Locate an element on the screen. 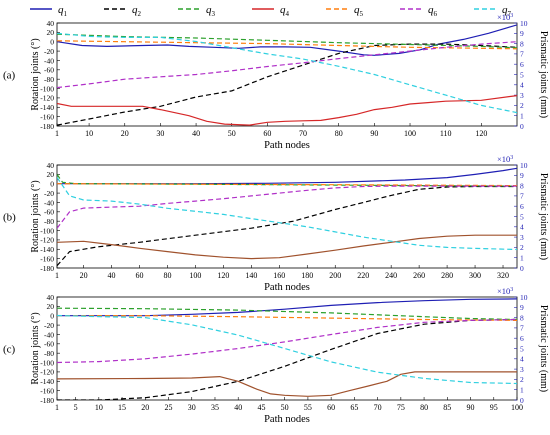  x-tick-label: 25 is located at coordinates (169, 407).